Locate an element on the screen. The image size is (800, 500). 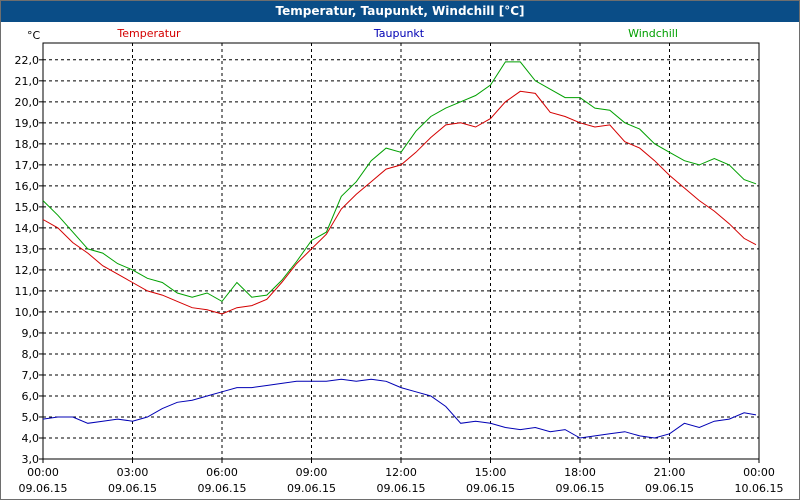
y-tick-label: 12,0 is located at coordinates (27, 270).